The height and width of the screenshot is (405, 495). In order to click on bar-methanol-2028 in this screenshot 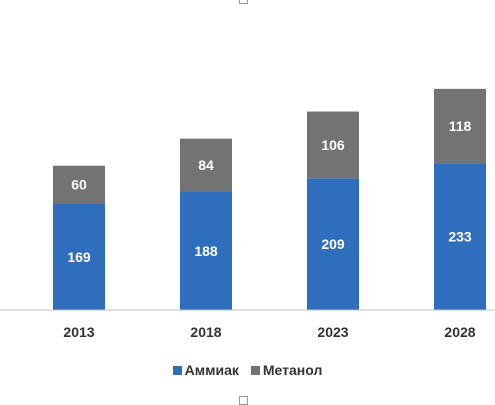, I will do `click(460, 126)`.